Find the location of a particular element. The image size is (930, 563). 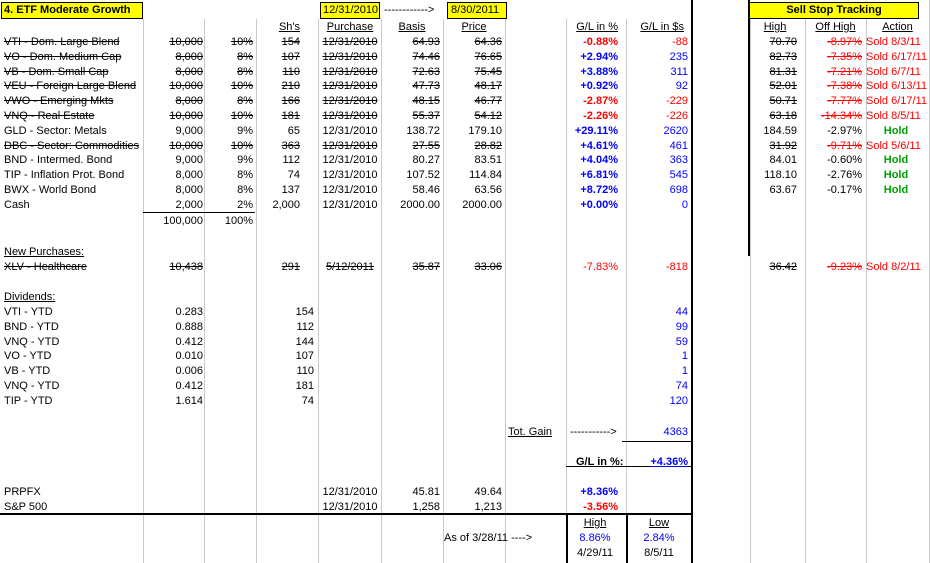

holding-amount: 2,000 is located at coordinates (189, 204).